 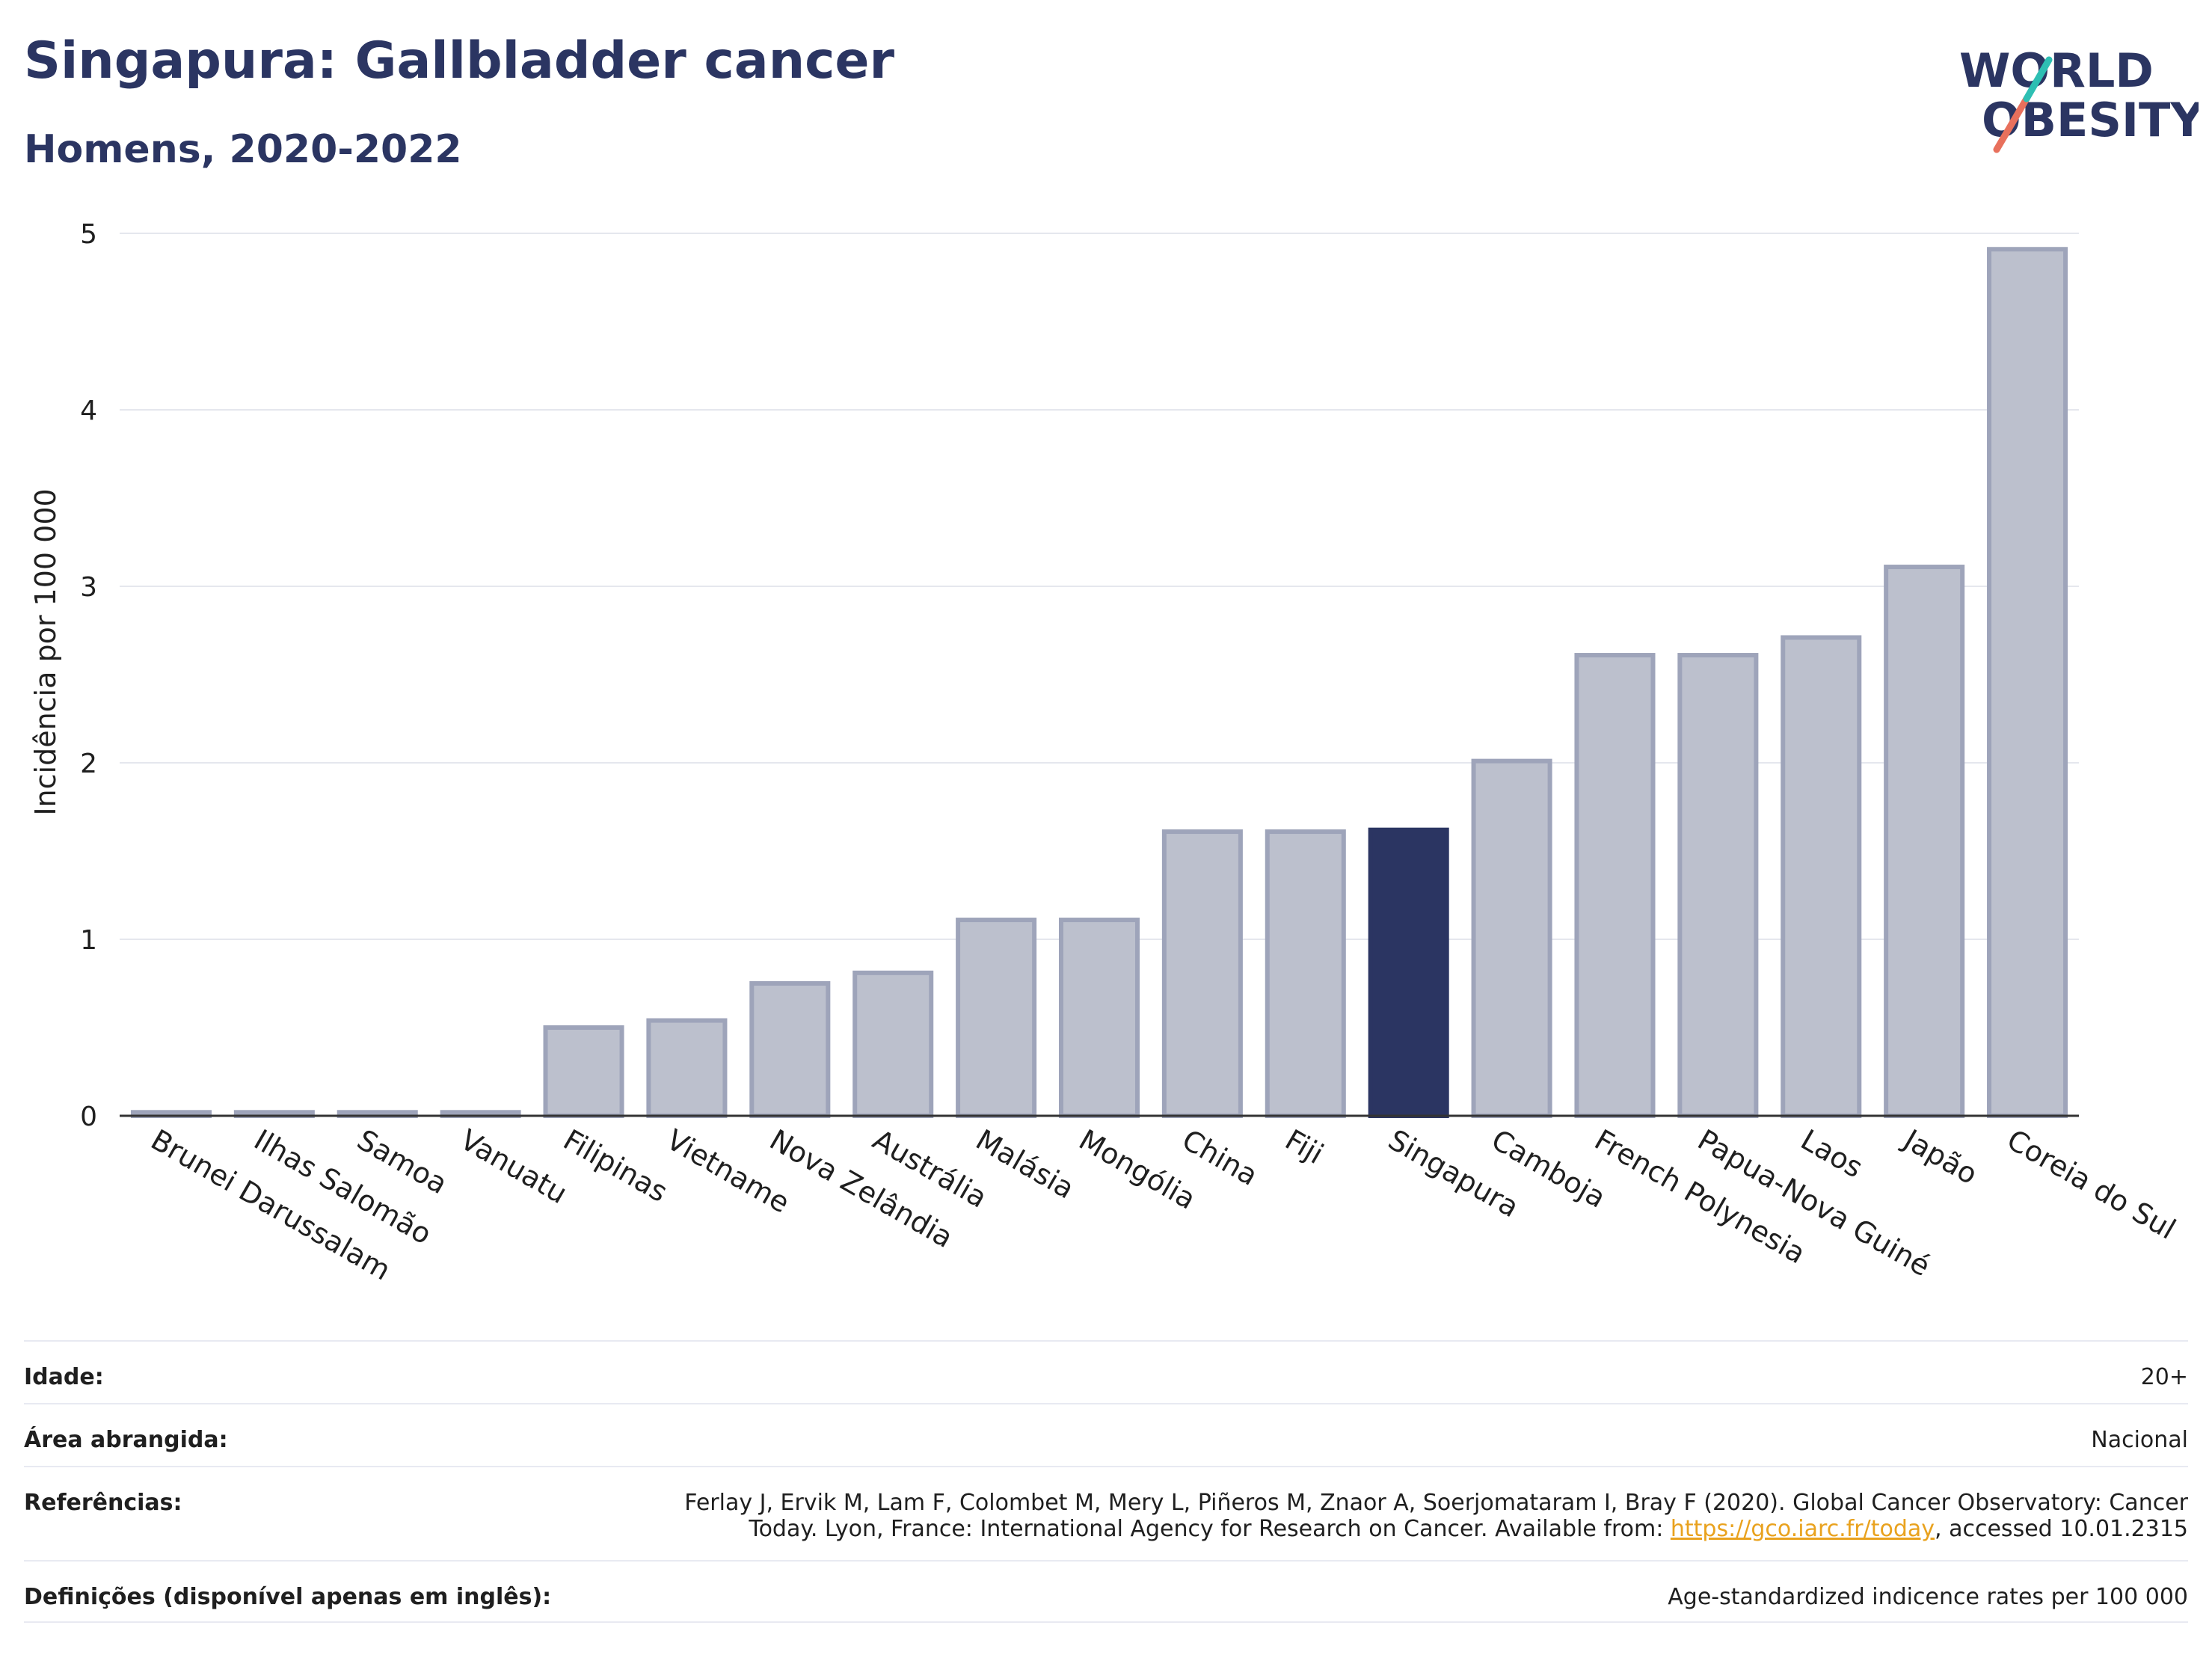 What do you see at coordinates (2139, 1440) in the screenshot?
I see `area-value: Nacional` at bounding box center [2139, 1440].